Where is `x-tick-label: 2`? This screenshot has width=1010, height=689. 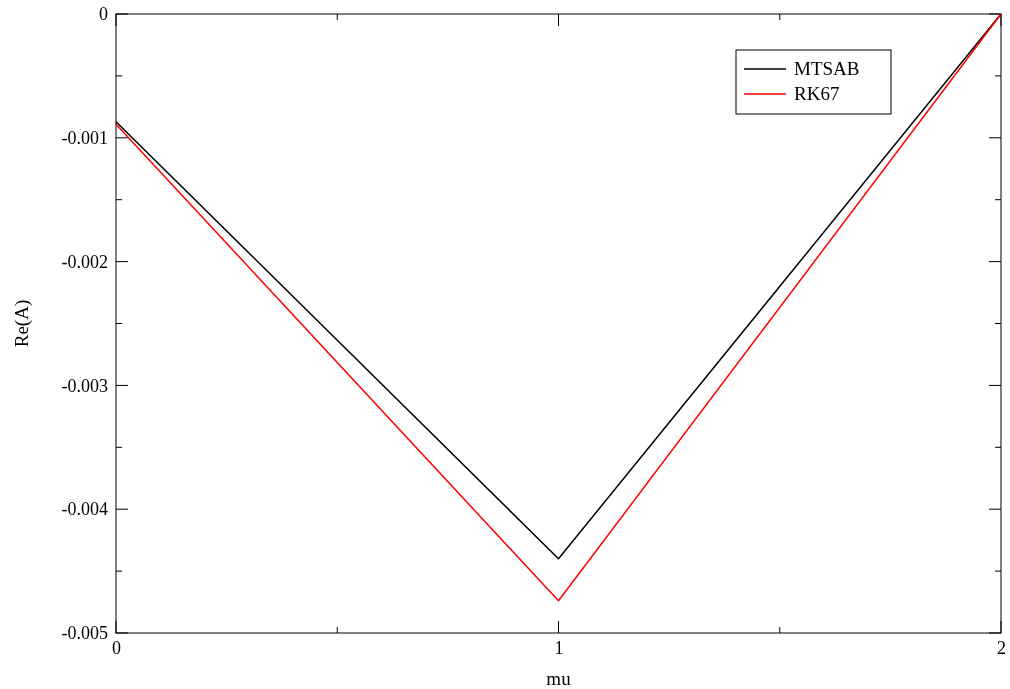
x-tick-label: 2 is located at coordinates (1001, 647).